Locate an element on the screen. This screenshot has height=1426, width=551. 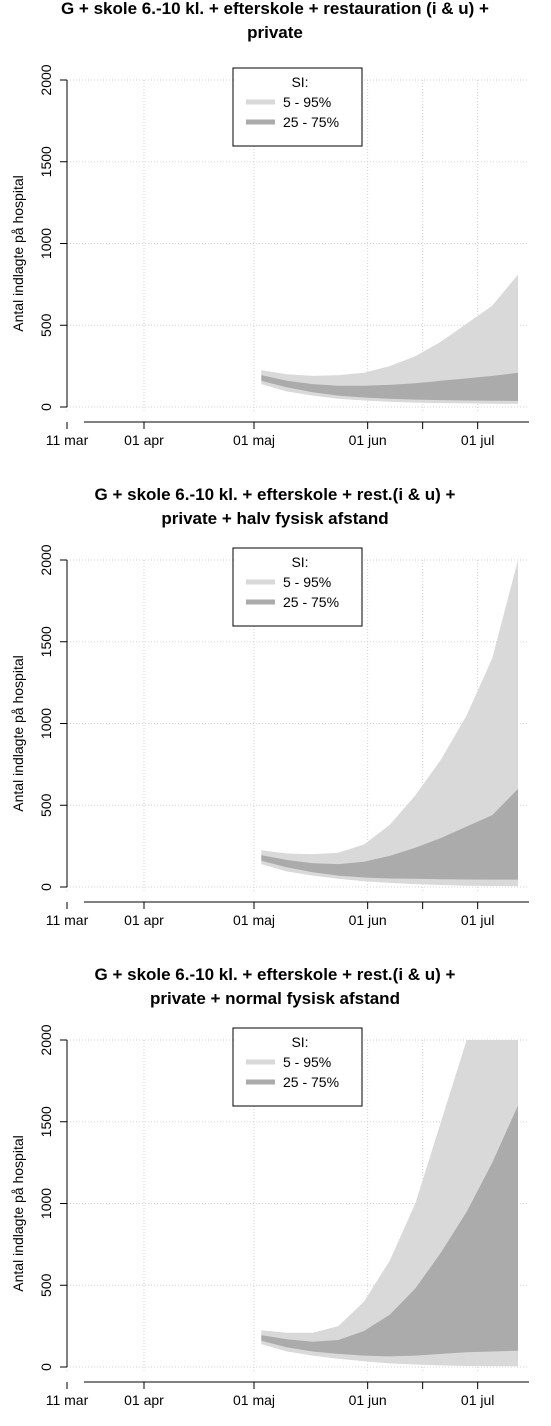
chart-title-line-2: private + halv fysisk afstand is located at coordinates (274, 518).